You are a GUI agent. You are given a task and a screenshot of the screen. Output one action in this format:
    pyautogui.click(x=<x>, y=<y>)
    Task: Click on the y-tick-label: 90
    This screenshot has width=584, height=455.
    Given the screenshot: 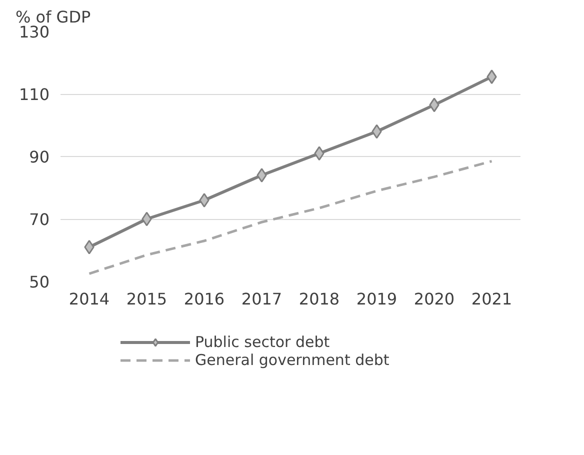 What is the action you would take?
    pyautogui.click(x=39, y=157)
    